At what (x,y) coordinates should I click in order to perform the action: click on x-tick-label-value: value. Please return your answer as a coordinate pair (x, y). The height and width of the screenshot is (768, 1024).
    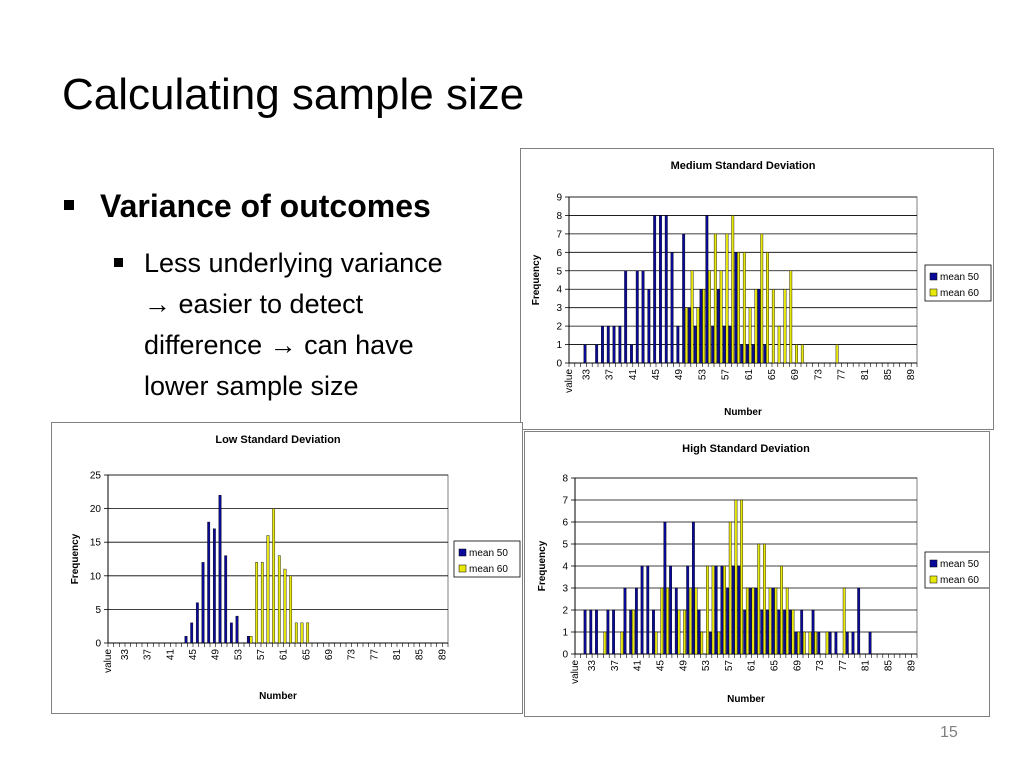
    Looking at the image, I should click on (108, 661).